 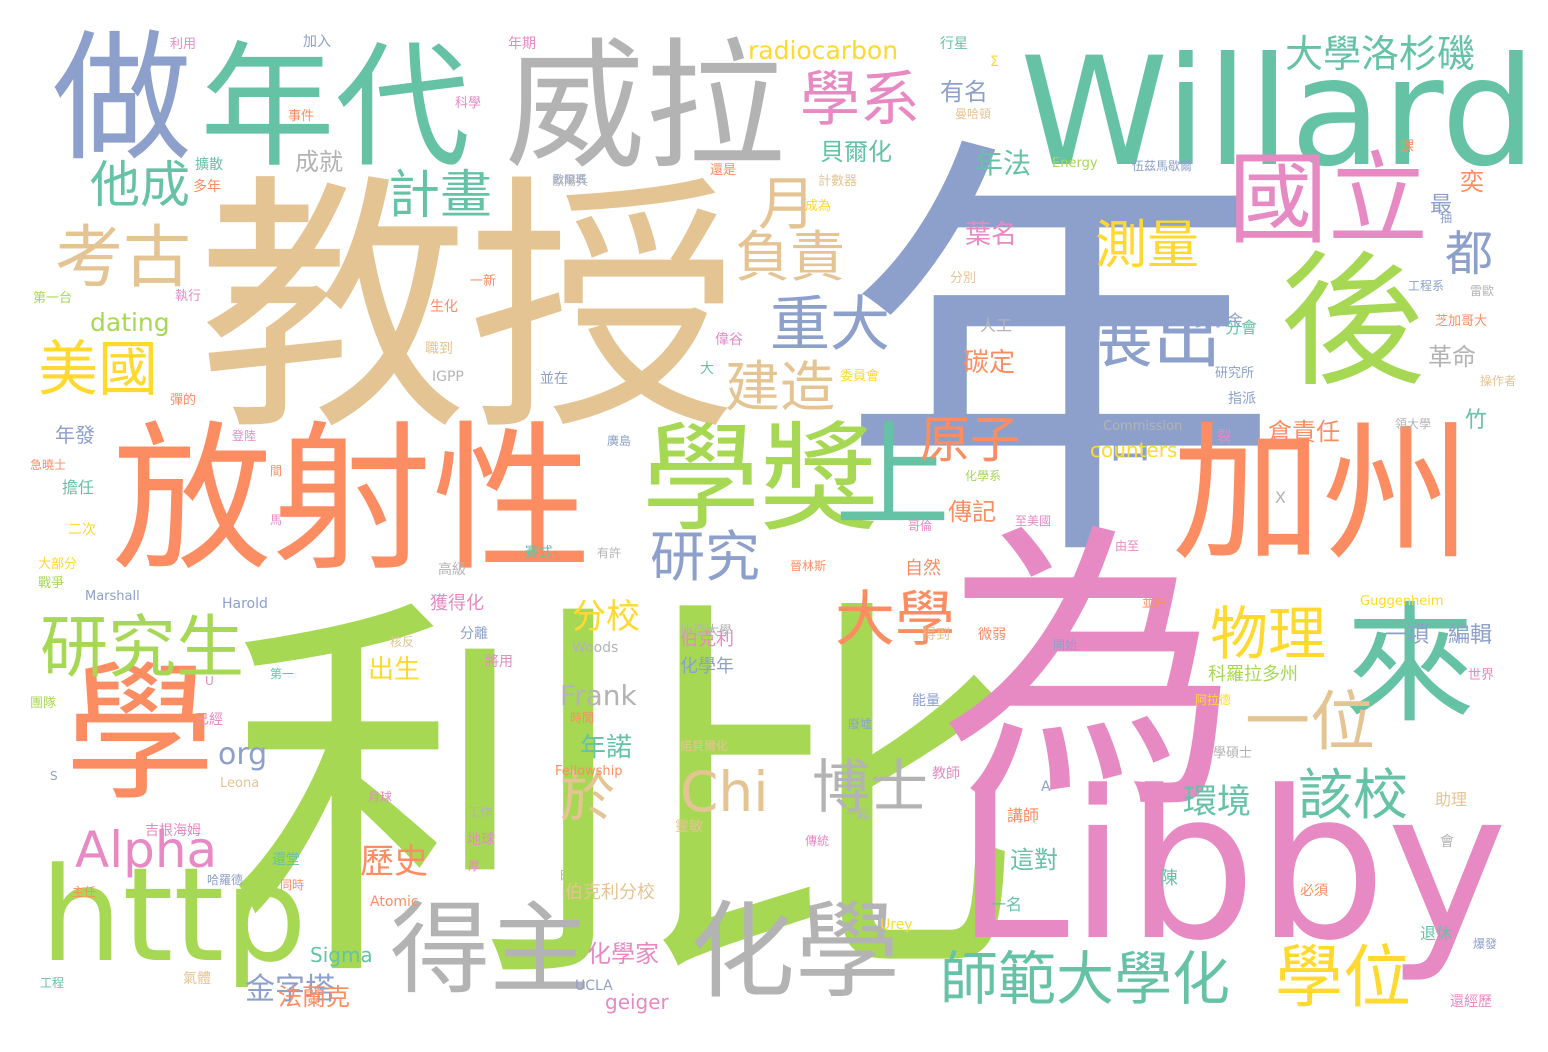 What do you see at coordinates (54, 776) in the screenshot?
I see `word-s: S` at bounding box center [54, 776].